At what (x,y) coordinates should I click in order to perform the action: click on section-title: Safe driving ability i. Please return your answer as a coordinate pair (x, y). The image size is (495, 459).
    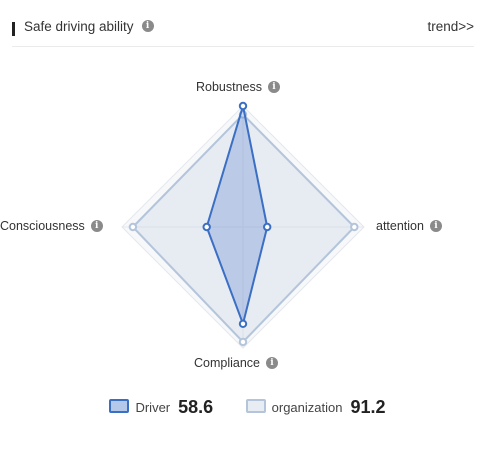
    Looking at the image, I should click on (89, 26).